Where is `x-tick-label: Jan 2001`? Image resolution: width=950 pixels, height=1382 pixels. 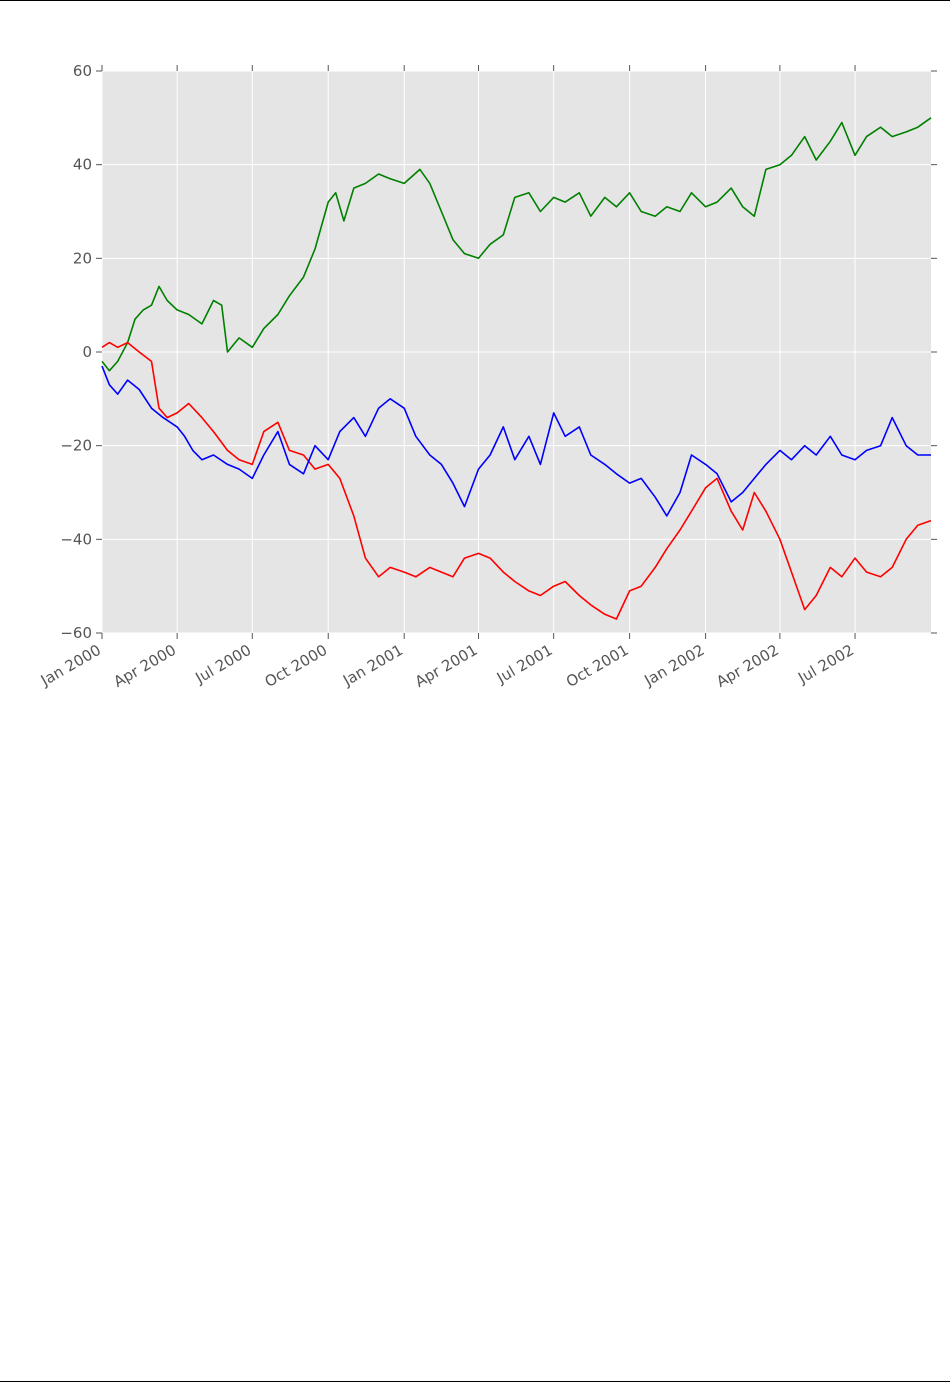
x-tick-label: Jan 2001 is located at coordinates (372, 665).